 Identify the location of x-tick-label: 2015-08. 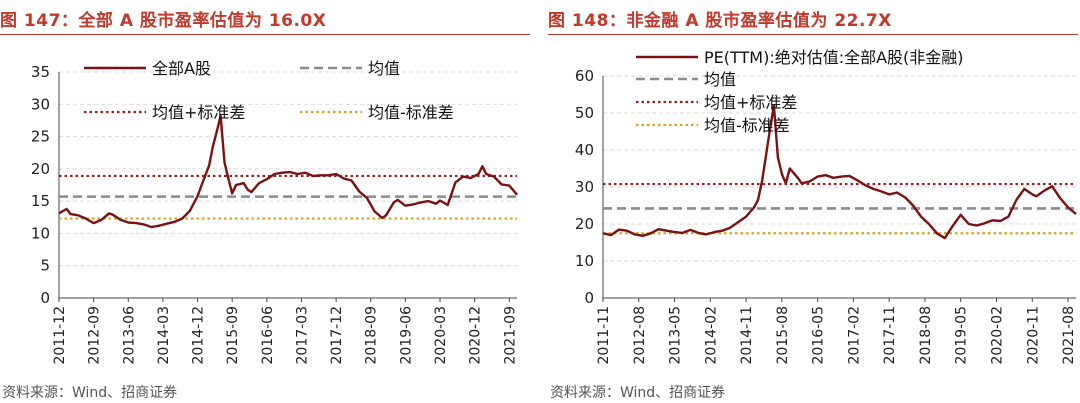
(783, 335).